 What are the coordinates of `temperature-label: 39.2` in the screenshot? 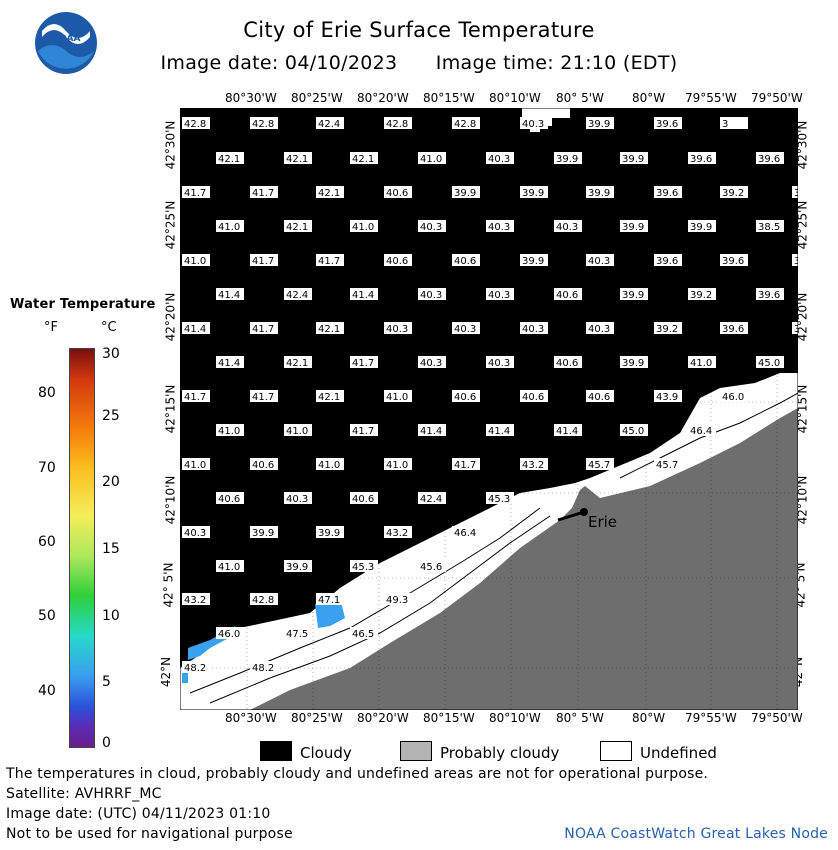 It's located at (701, 295).